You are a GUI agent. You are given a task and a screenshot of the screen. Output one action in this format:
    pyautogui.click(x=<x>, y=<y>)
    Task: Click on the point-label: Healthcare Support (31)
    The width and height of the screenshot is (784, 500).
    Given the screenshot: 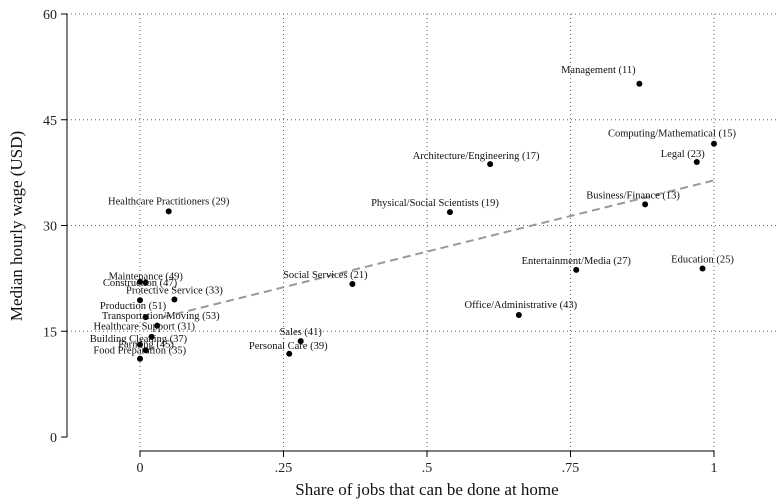 What is the action you would take?
    pyautogui.click(x=144, y=327)
    